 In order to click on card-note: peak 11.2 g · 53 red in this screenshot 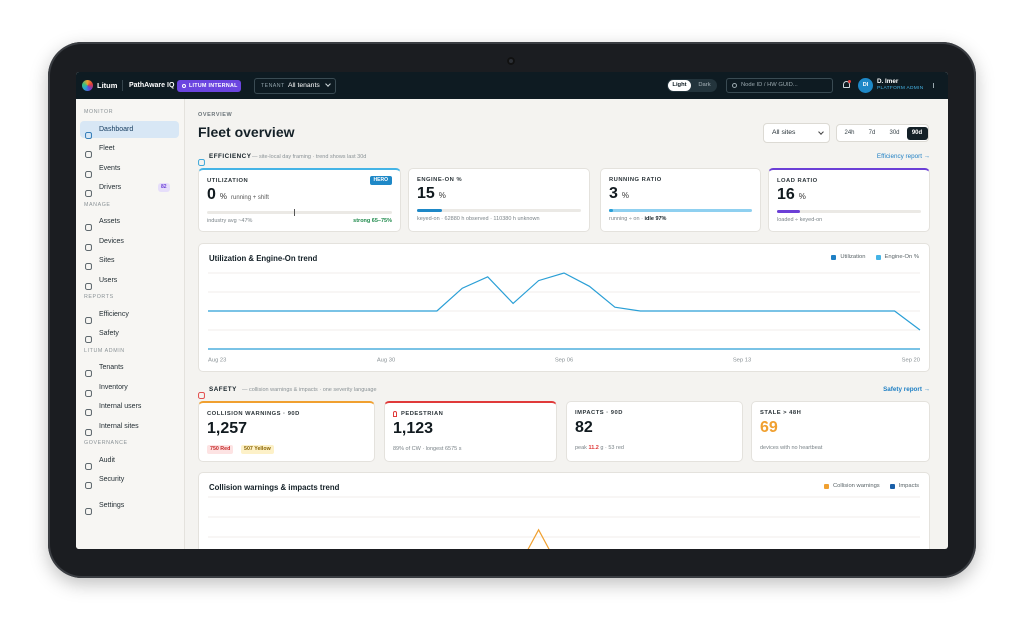, I will do `click(599, 448)`.